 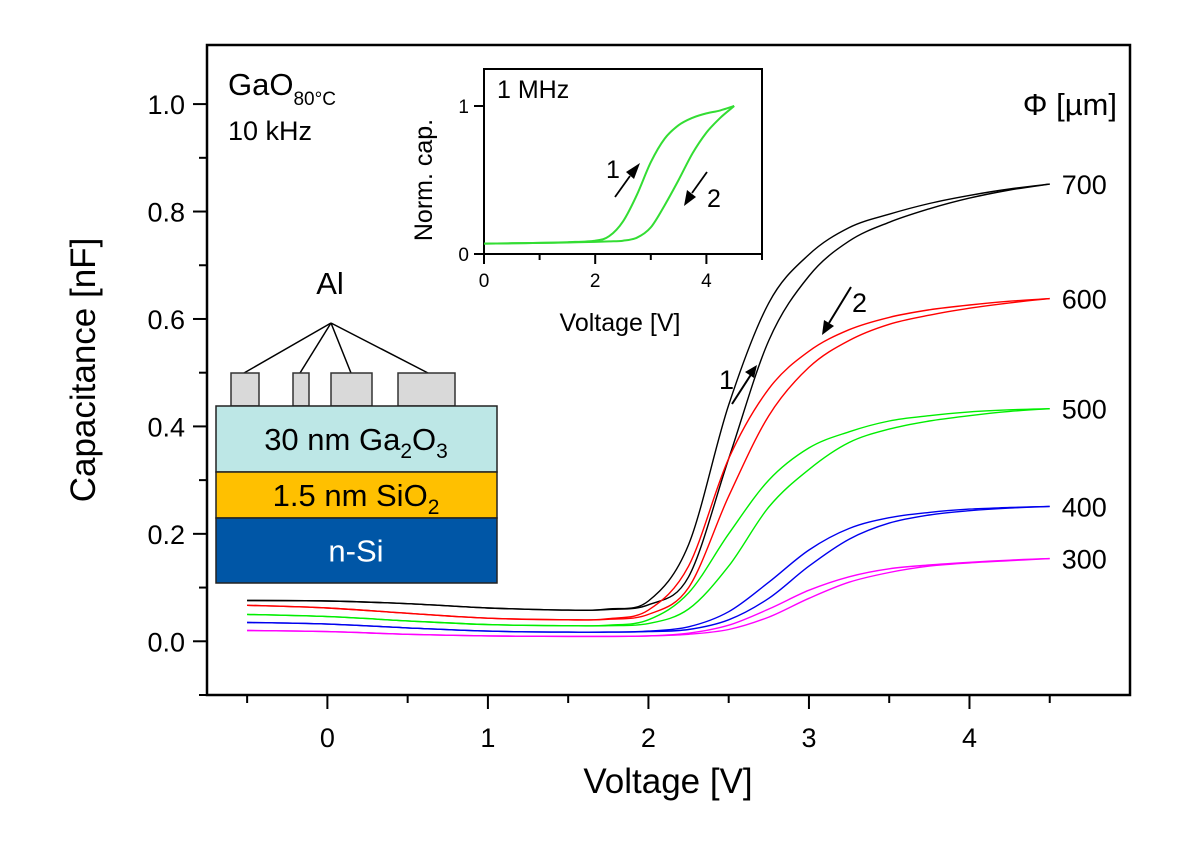 What do you see at coordinates (613, 170) in the screenshot?
I see `inset-sweep-1-label: 1` at bounding box center [613, 170].